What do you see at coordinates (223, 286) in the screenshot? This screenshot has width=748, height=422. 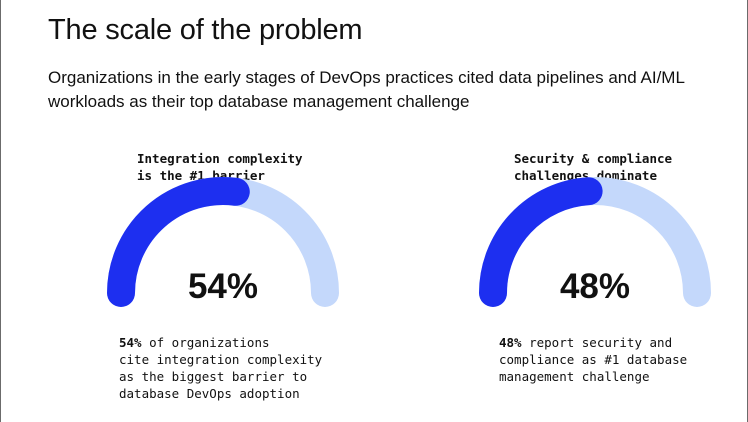 I see `gauge-1-value: 54%` at bounding box center [223, 286].